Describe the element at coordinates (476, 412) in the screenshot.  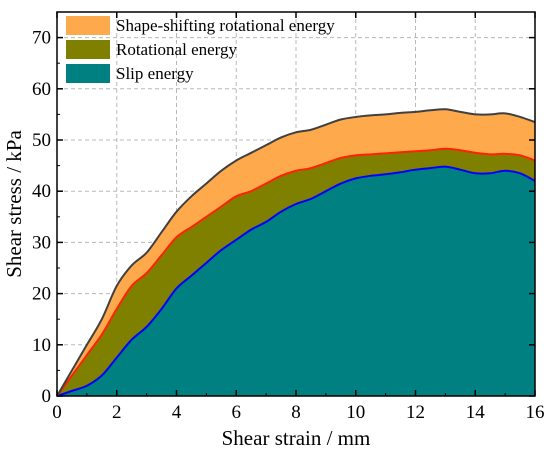
I see `x-tick-label: 14` at that location.